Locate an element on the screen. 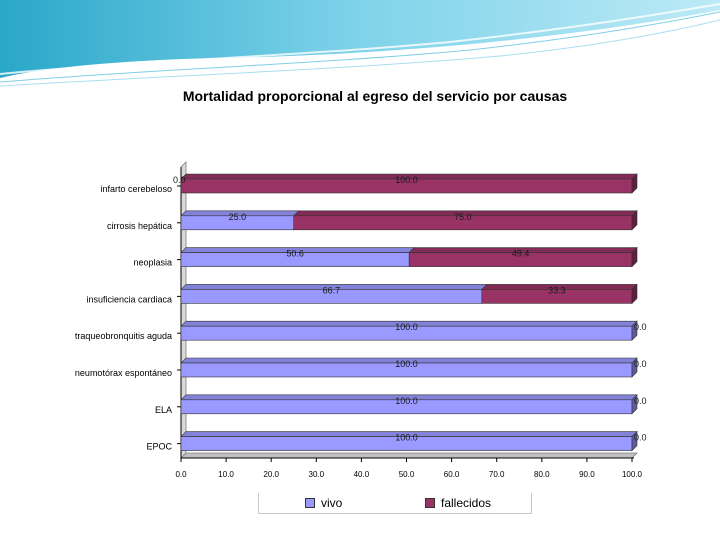 The image size is (720, 540). category-label: ELA is located at coordinates (163, 410).